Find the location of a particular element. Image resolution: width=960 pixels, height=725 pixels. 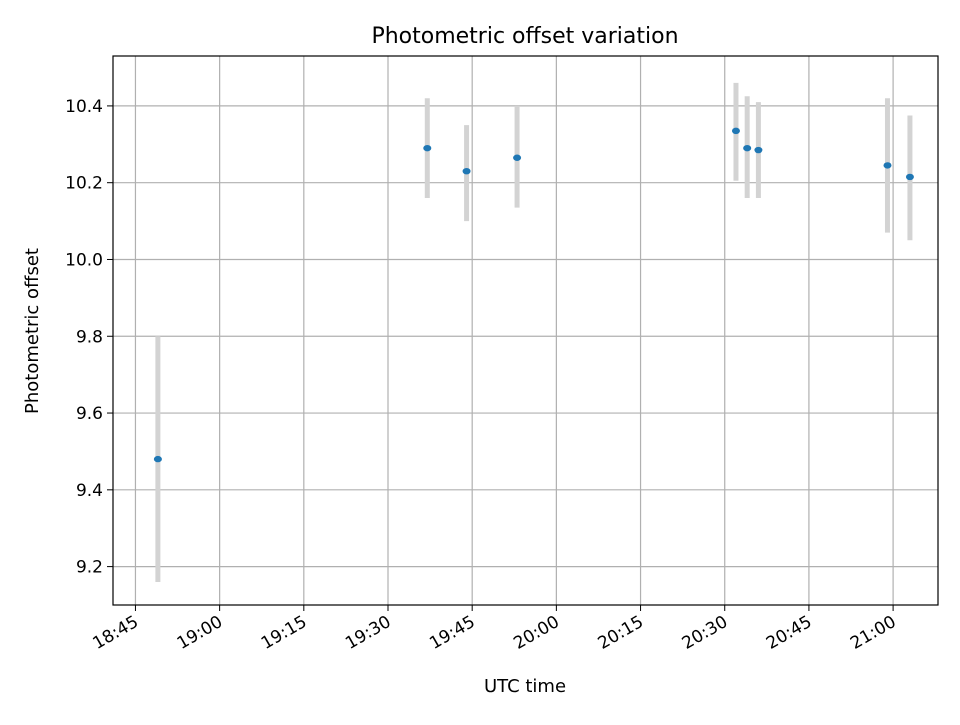

x-axis-label: UTC time is located at coordinates (525, 686).